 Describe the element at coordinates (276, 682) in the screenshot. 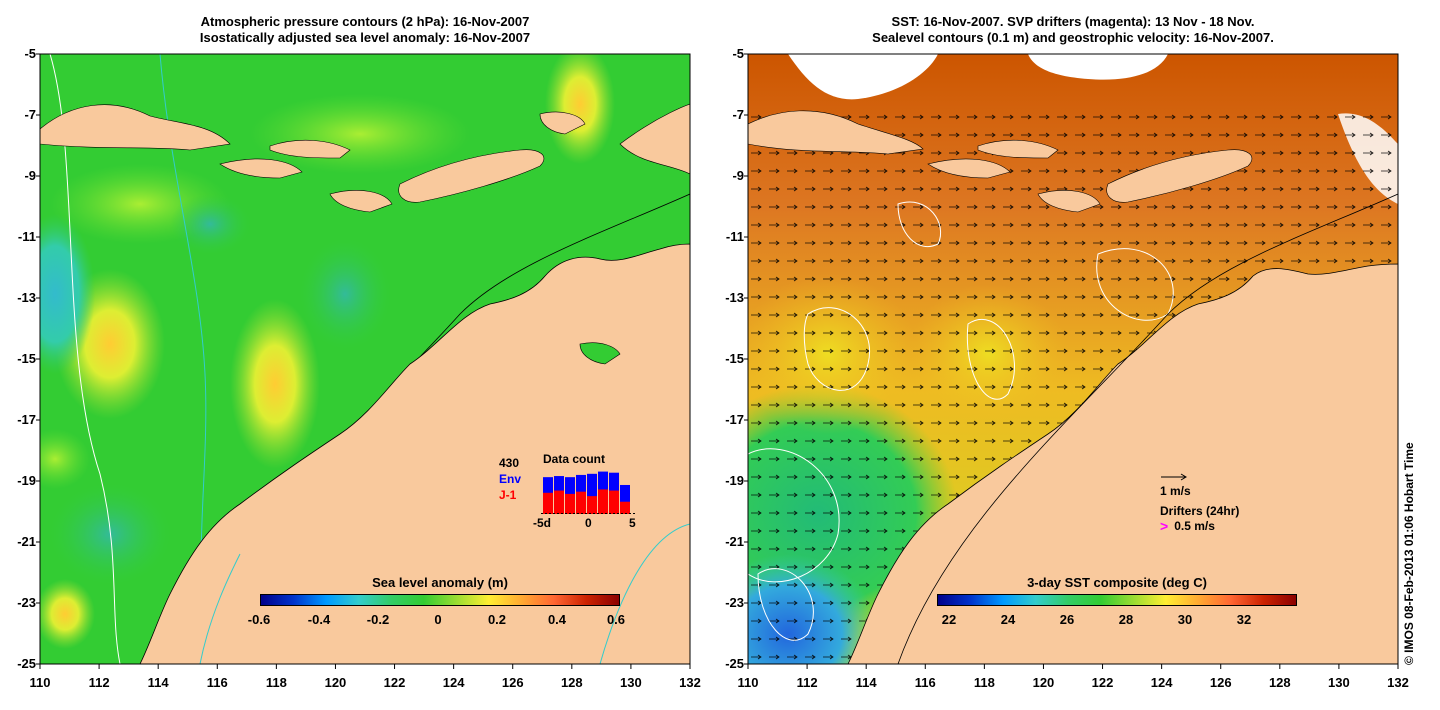

I see `left-x-tick-label: 118` at that location.